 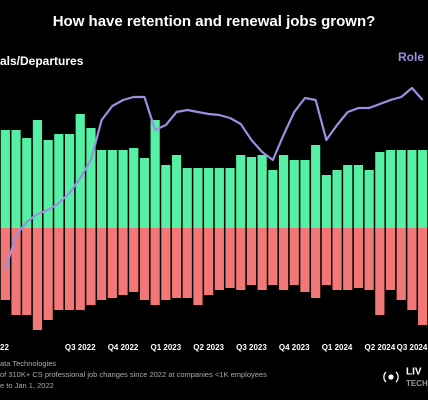 I want to click on x-tick-label: Q1 2024, so click(x=337, y=347).